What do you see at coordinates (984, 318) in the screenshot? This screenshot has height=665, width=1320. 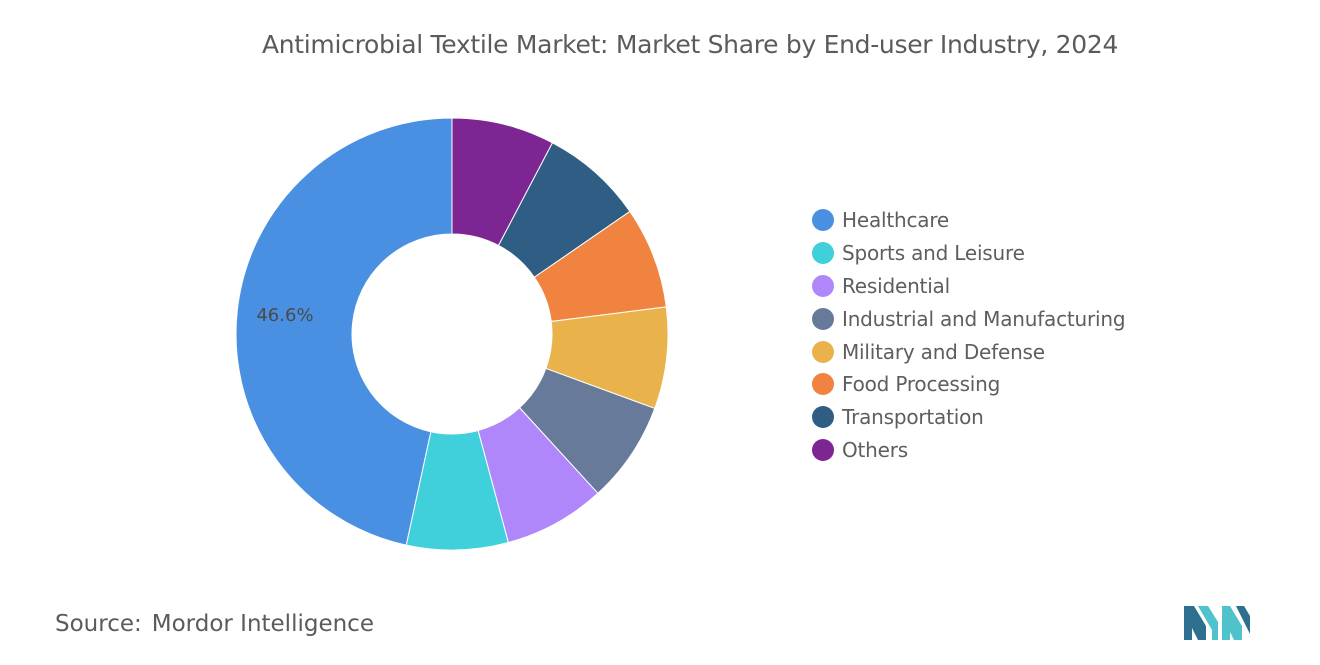 I see `legend-label: Industrial and Manufacturing` at bounding box center [984, 318].